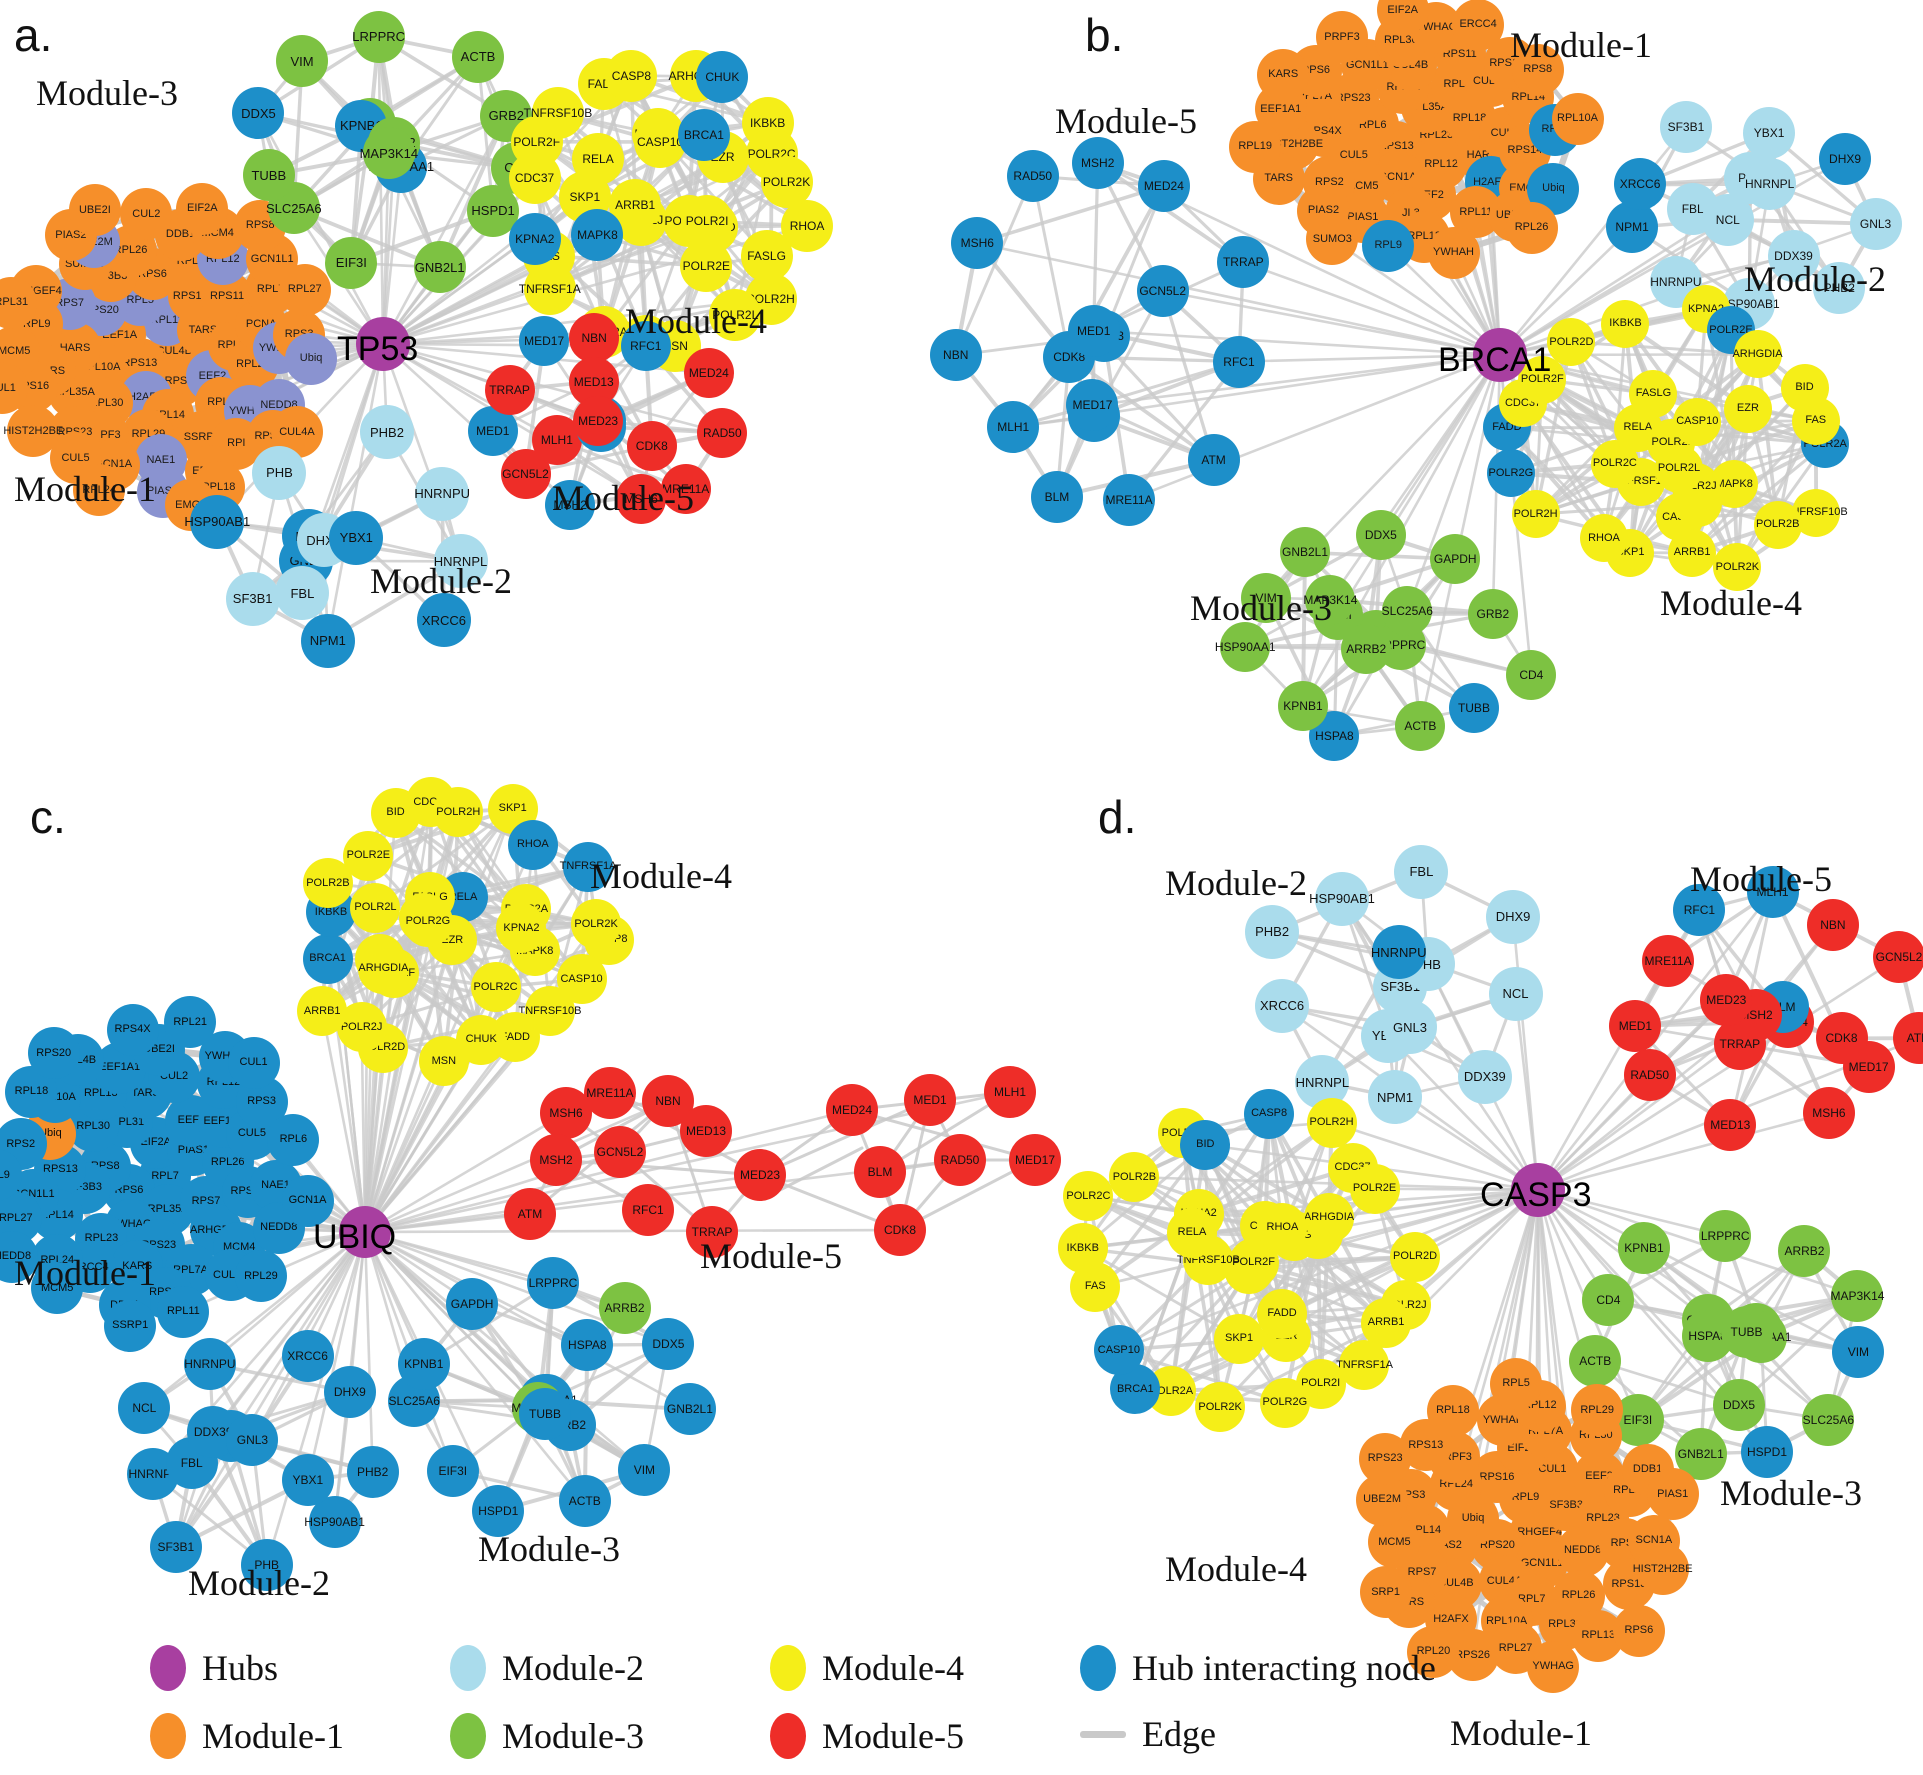 The width and height of the screenshot is (1923, 1775). What do you see at coordinates (668, 1344) in the screenshot?
I see `panel-c-module3-node: DDX5` at bounding box center [668, 1344].